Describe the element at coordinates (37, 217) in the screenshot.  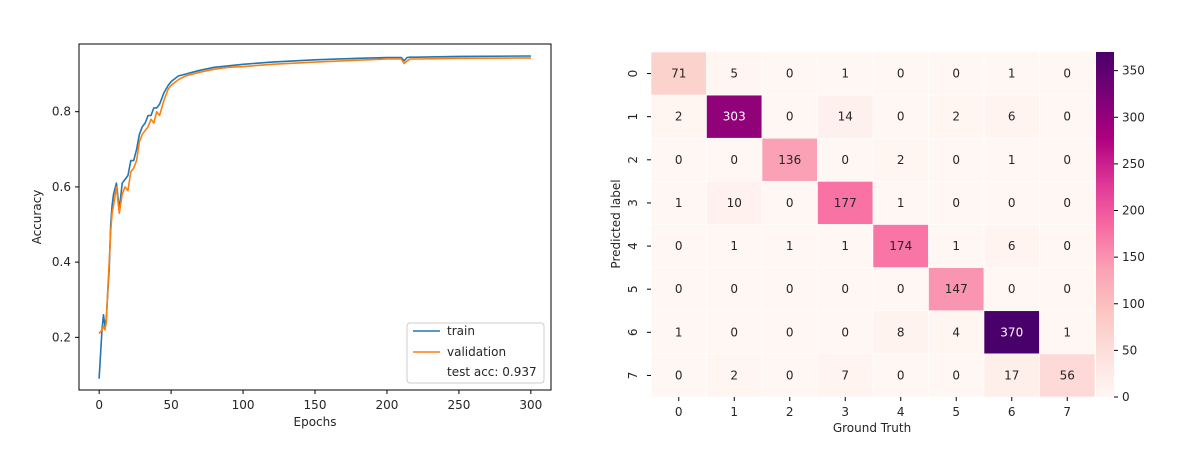
I see `line-y-axis-label: Accuracy` at that location.